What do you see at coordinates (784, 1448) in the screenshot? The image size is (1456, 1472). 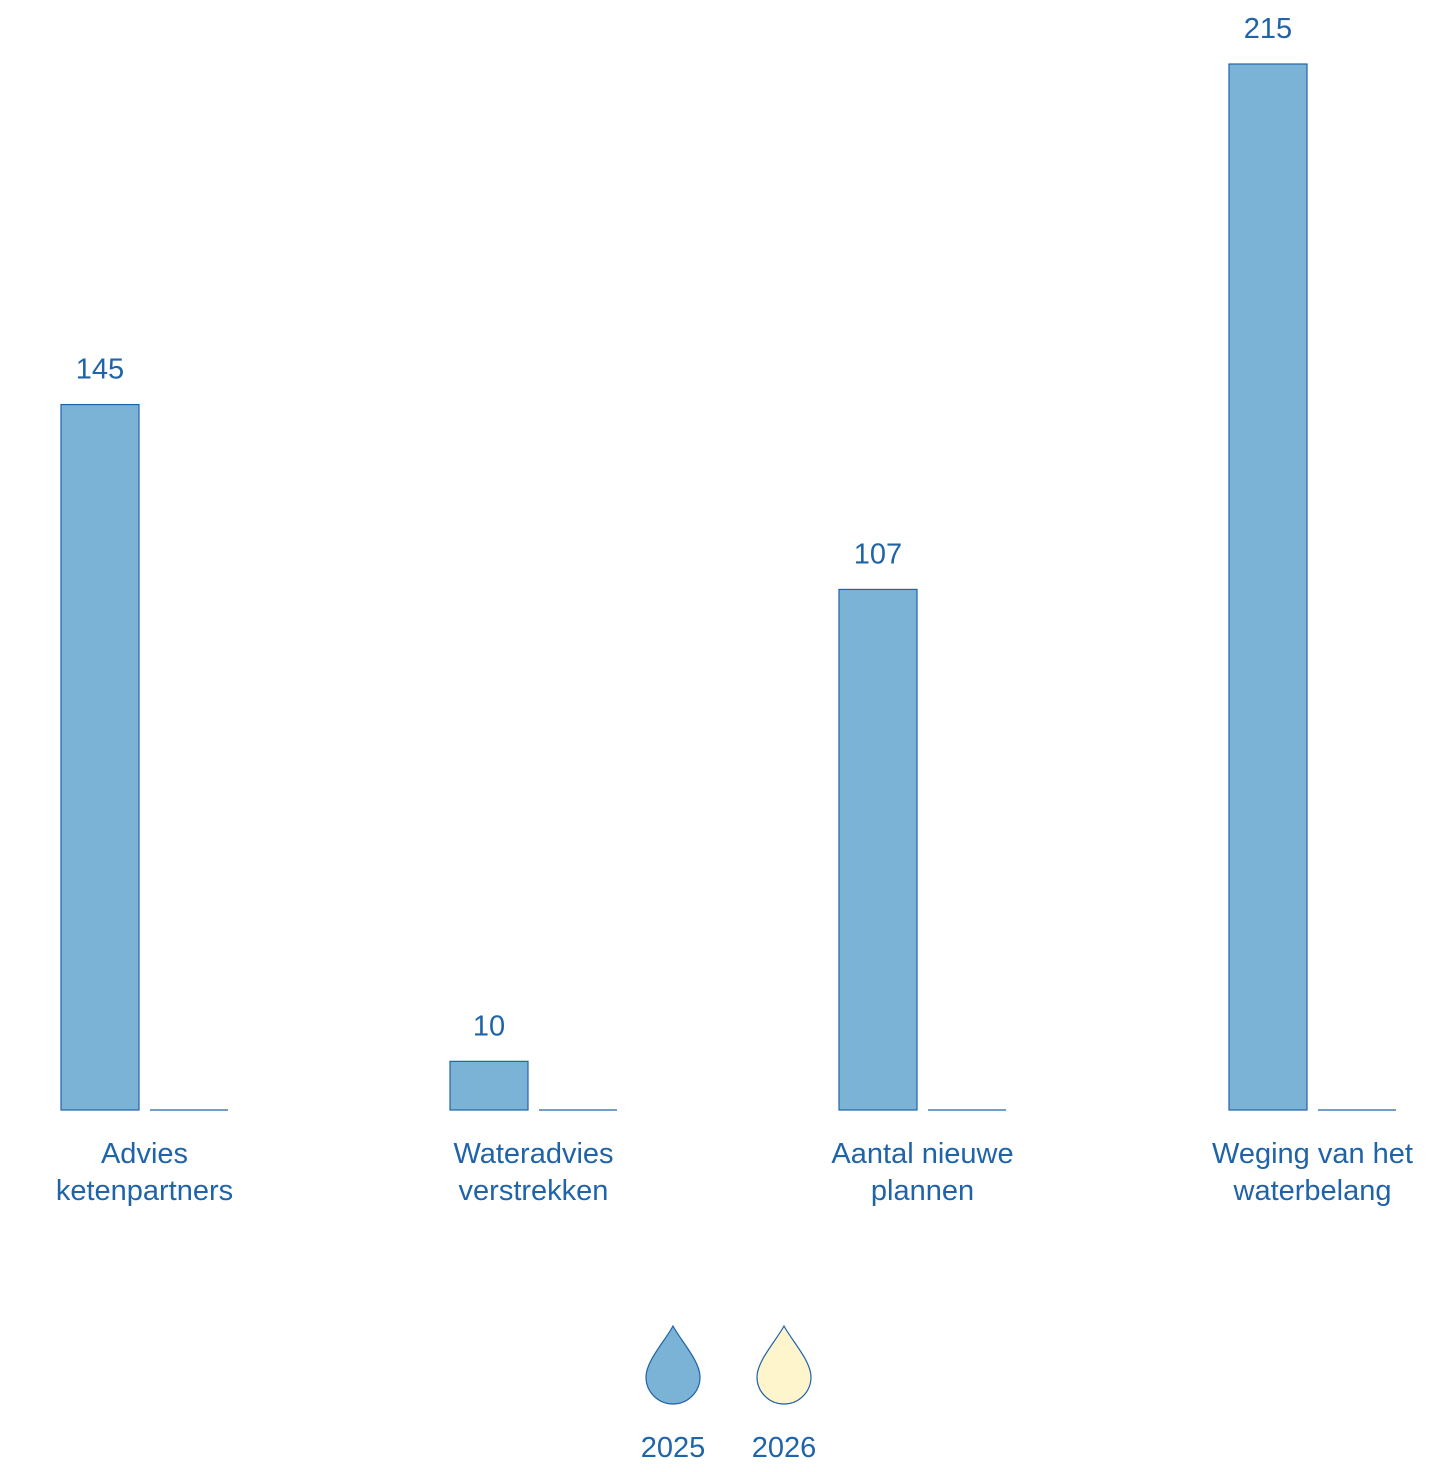 I see `legend-label-2026: 2026` at bounding box center [784, 1448].